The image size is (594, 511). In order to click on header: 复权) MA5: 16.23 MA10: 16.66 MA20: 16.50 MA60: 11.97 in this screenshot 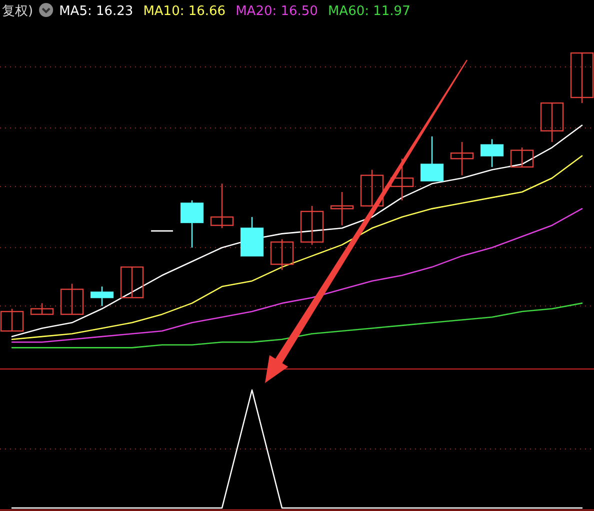, I will do `click(206, 11)`.